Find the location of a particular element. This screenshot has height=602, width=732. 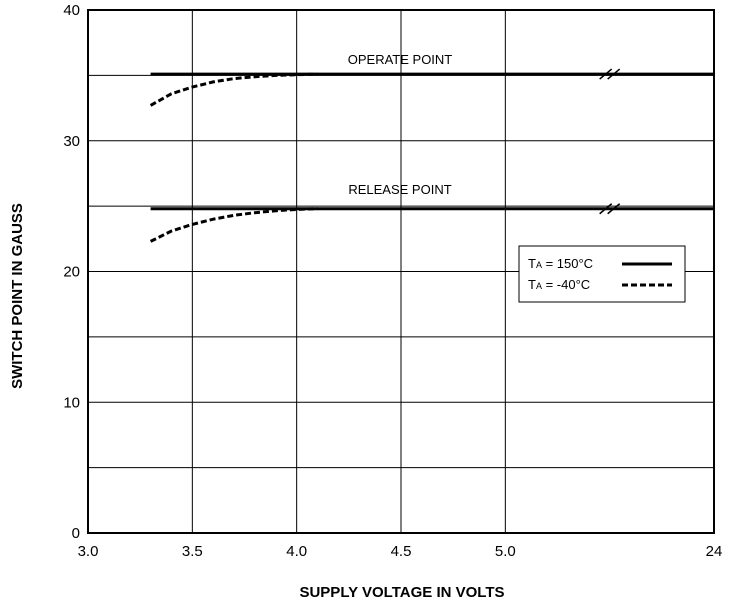

legend: TA = 150°C TA = -40°C is located at coordinates (602, 274).